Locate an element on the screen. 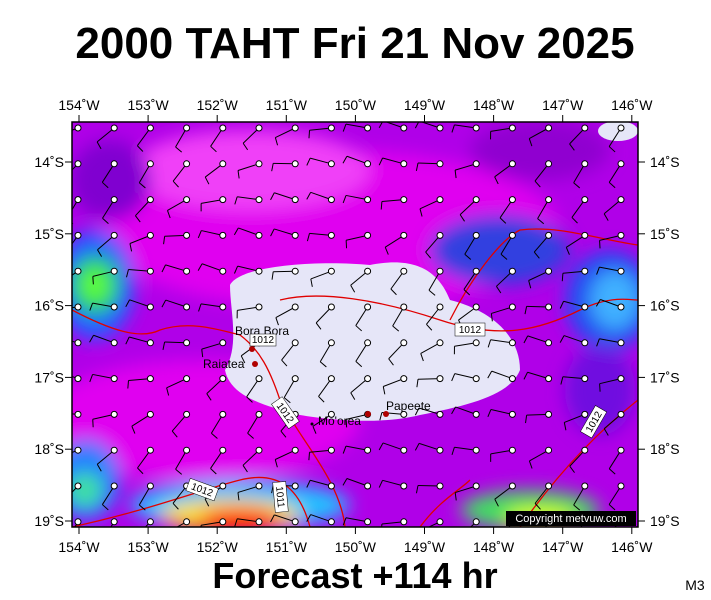 The height and width of the screenshot is (600, 711). map-title: 2000 TAHT Fri 21 Nov 2025 is located at coordinates (354, 43).